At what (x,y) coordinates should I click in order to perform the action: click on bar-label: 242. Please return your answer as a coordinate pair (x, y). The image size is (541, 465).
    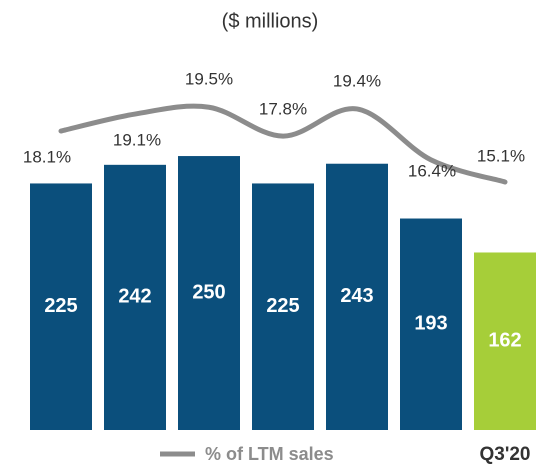
    Looking at the image, I should click on (134, 297).